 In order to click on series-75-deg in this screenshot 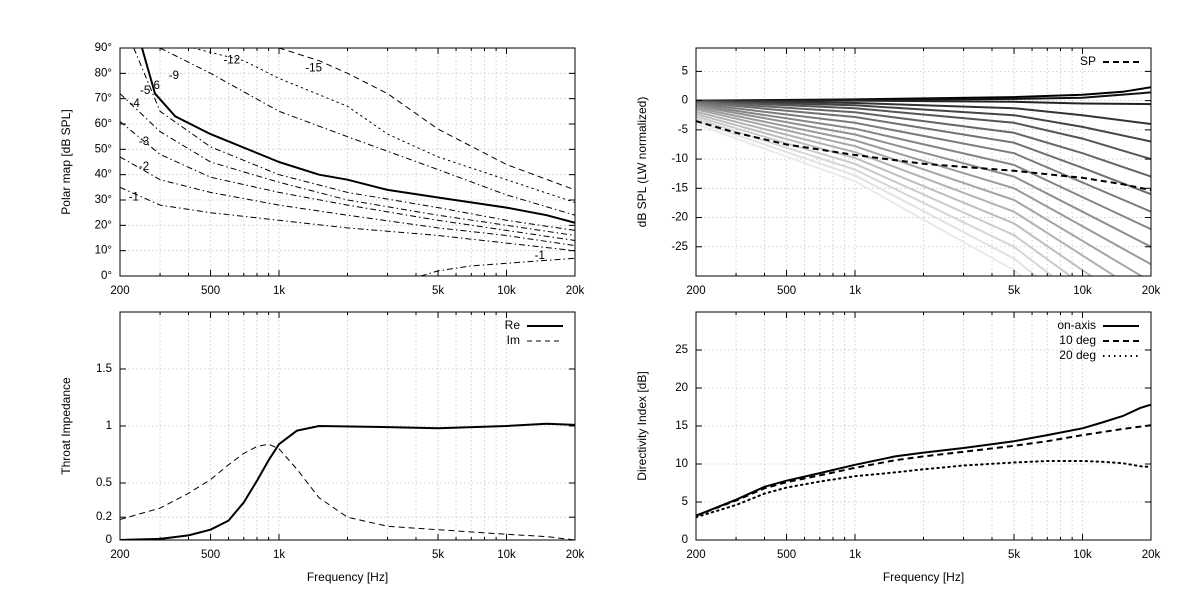, I will do `click(884, 195)`.